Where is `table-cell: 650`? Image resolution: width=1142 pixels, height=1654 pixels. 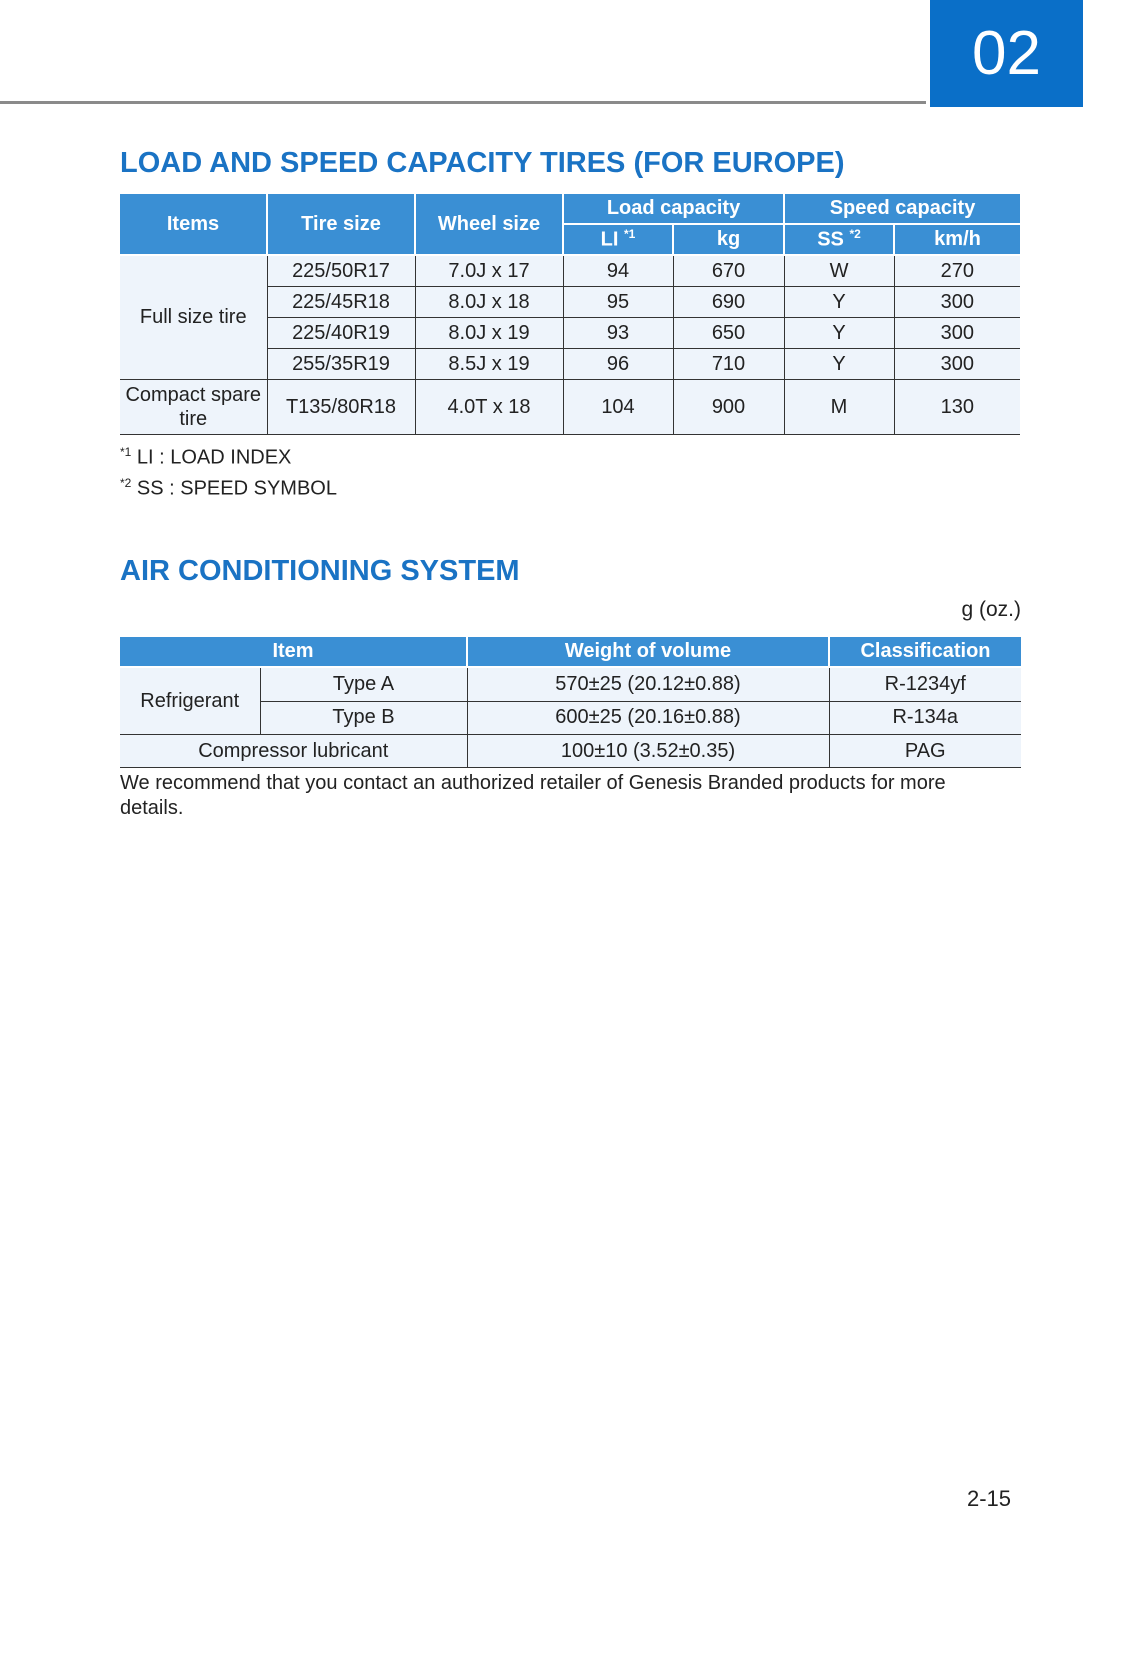
table-cell: 650 is located at coordinates (728, 333).